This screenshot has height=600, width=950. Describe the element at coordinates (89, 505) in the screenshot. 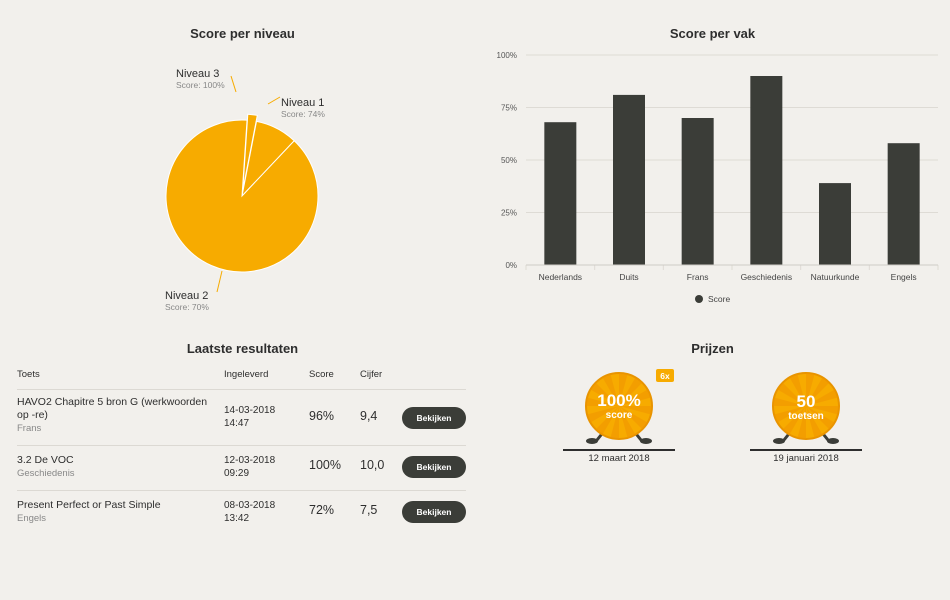

I see `row-title: Present Perfect or Past Simple` at that location.